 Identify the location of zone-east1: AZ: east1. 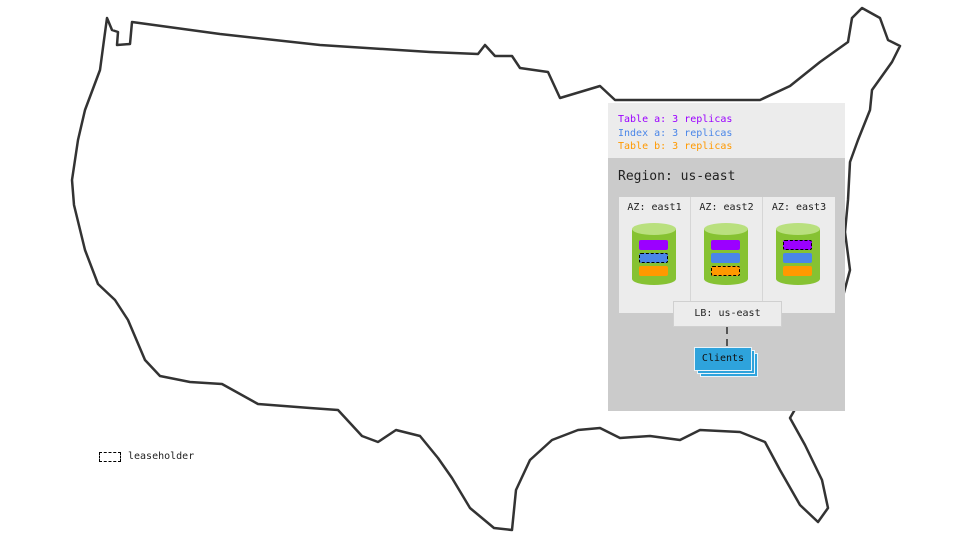
(655, 255).